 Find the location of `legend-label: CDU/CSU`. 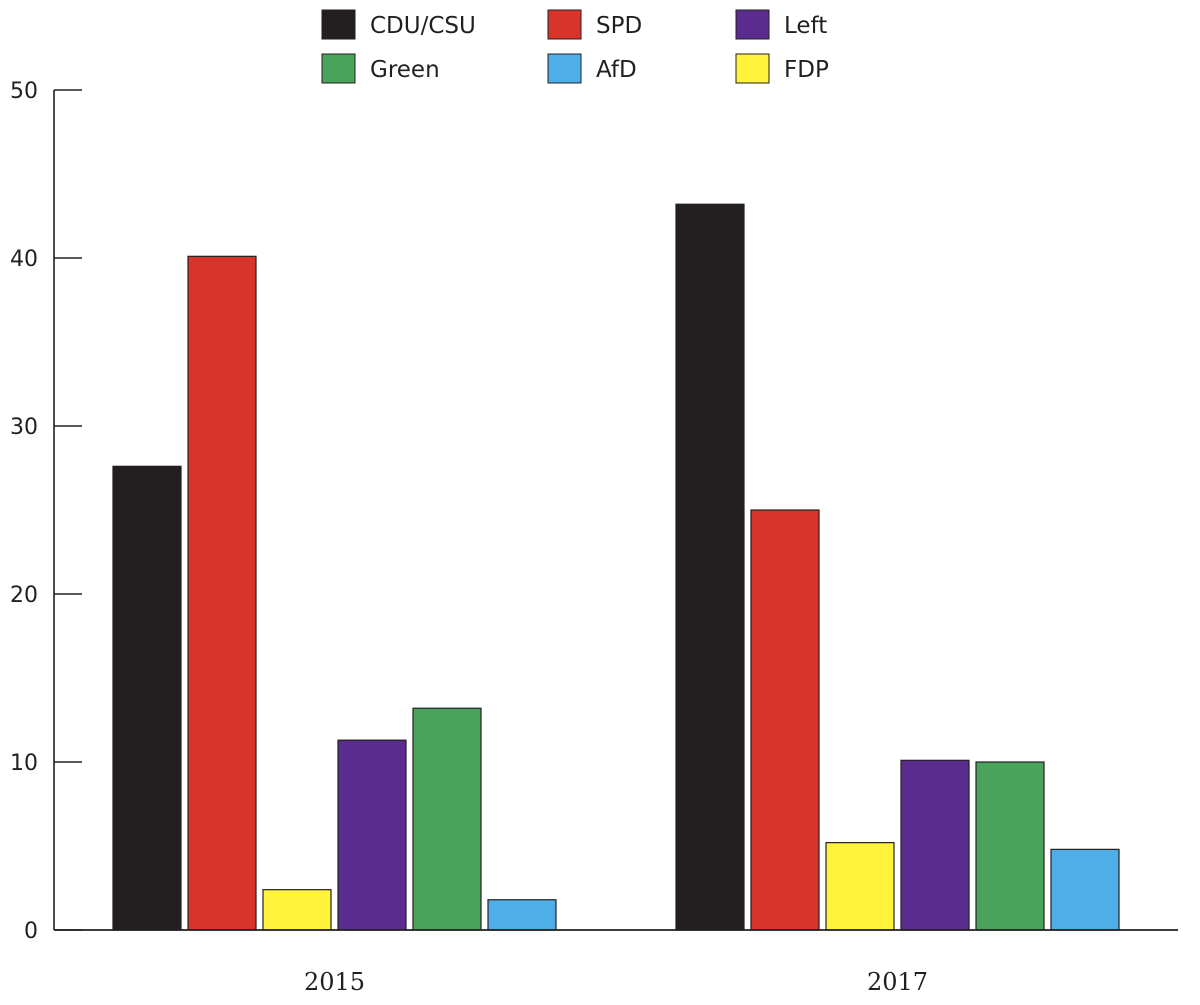

legend-label: CDU/CSU is located at coordinates (423, 26).